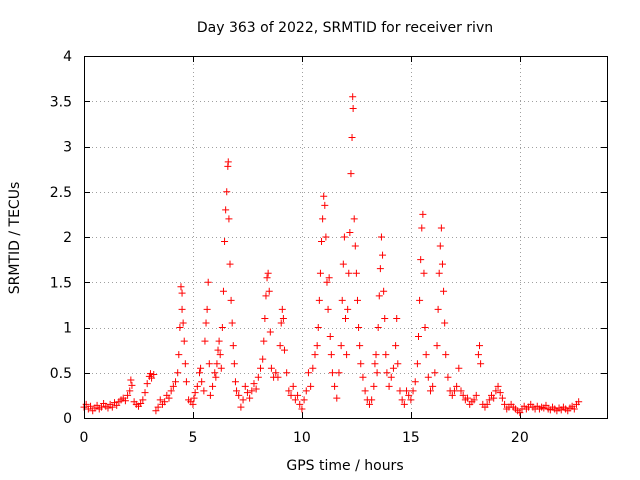 The image size is (640, 480). Describe the element at coordinates (344, 466) in the screenshot. I see `x-axis-title: GPS time / hours` at that location.